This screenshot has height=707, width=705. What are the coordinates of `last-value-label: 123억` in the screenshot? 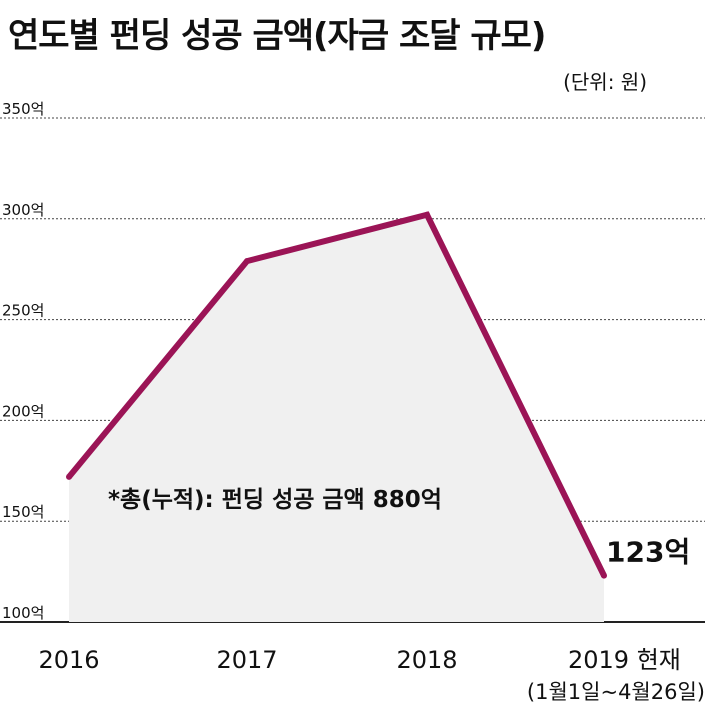 It's located at (648, 552).